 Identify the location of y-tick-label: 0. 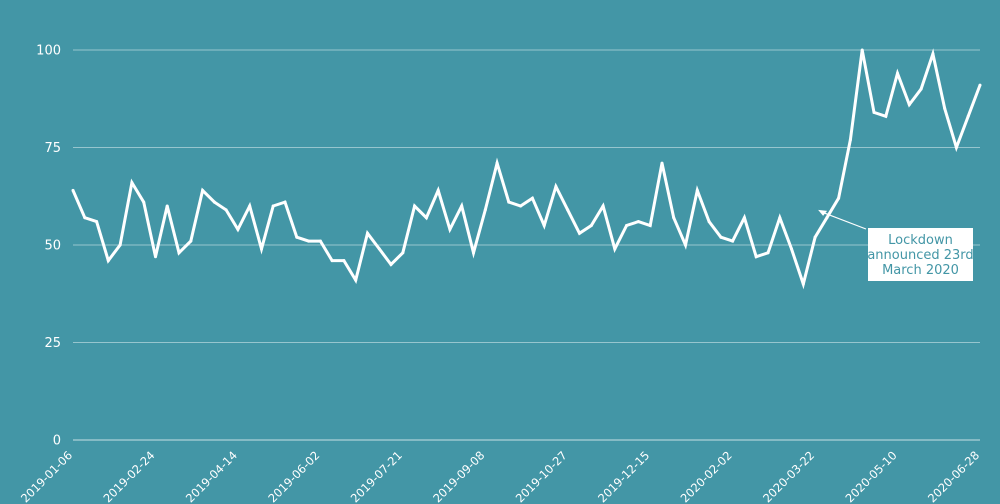
(57, 441).